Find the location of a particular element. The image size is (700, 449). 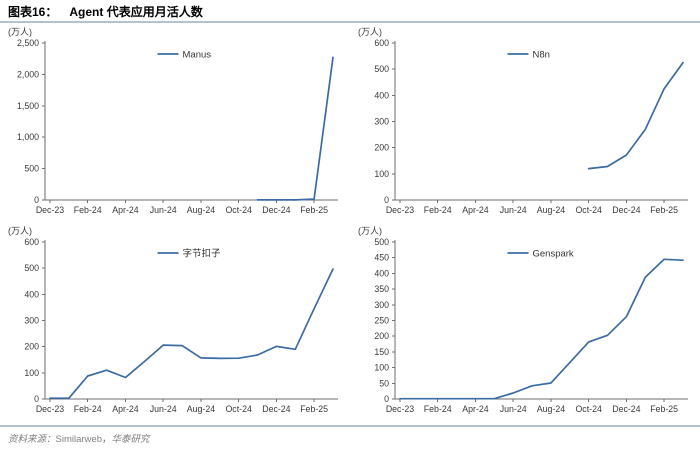

y-tick-label: 1,500 is located at coordinates (28, 106).